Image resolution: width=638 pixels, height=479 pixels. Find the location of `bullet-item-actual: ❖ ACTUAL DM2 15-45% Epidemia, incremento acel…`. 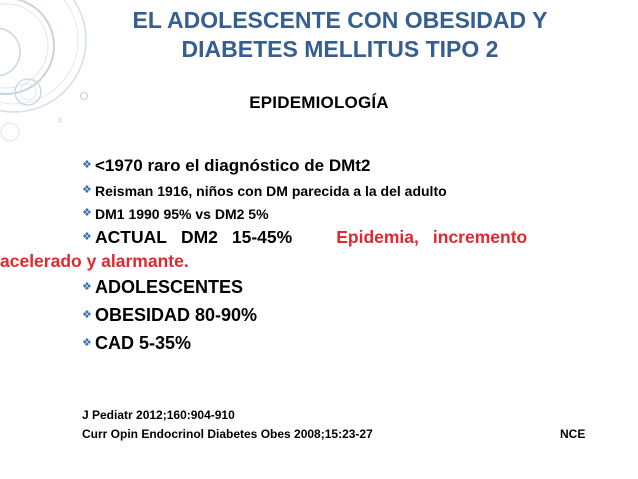

bullet-item-actual: ❖ ACTUAL DM2 15-45% Epidemia, incremento acel… is located at coordinates (307, 249).